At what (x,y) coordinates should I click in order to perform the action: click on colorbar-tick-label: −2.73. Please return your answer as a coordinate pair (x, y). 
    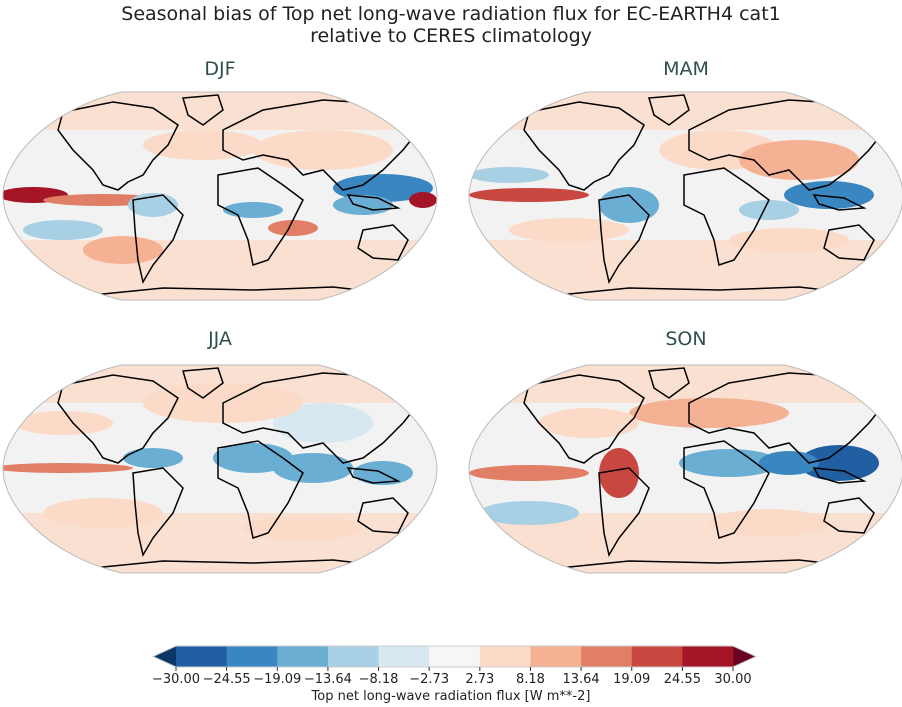
    Looking at the image, I should click on (429, 679).